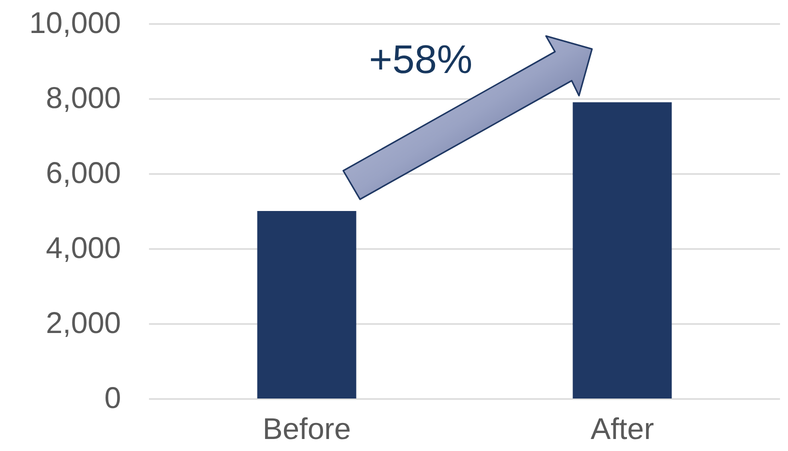  Describe the element at coordinates (83, 98) in the screenshot. I see `y-tick-label: 8,000` at that location.